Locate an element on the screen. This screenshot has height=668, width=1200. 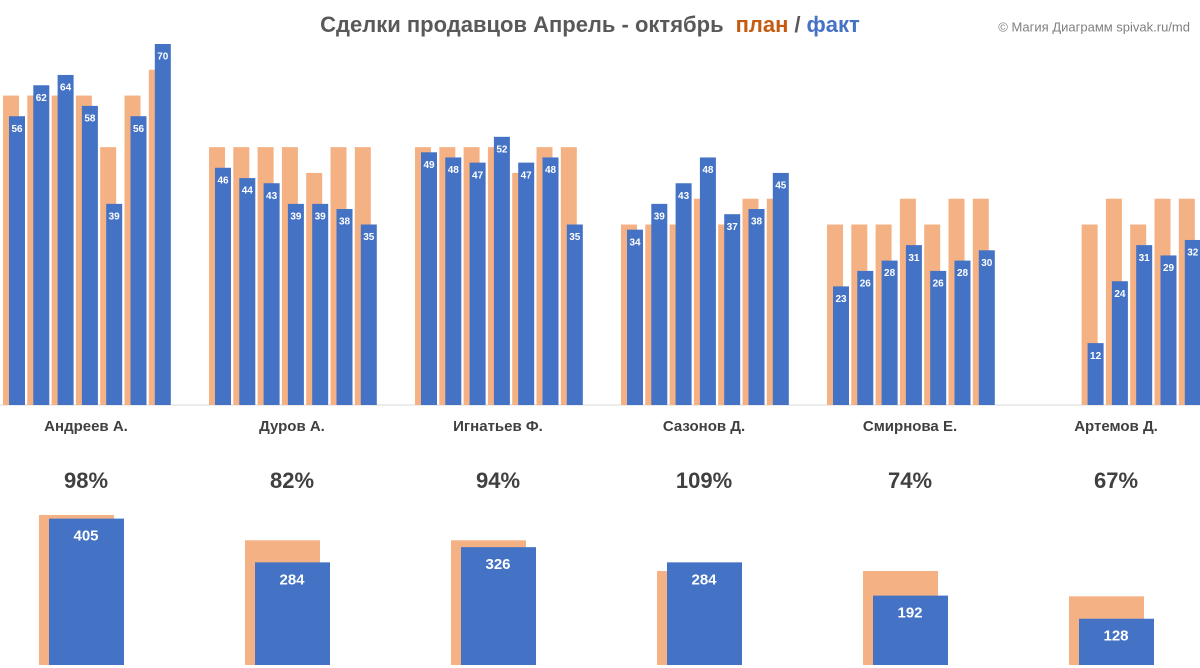
legend-fact: факт is located at coordinates (833, 24).